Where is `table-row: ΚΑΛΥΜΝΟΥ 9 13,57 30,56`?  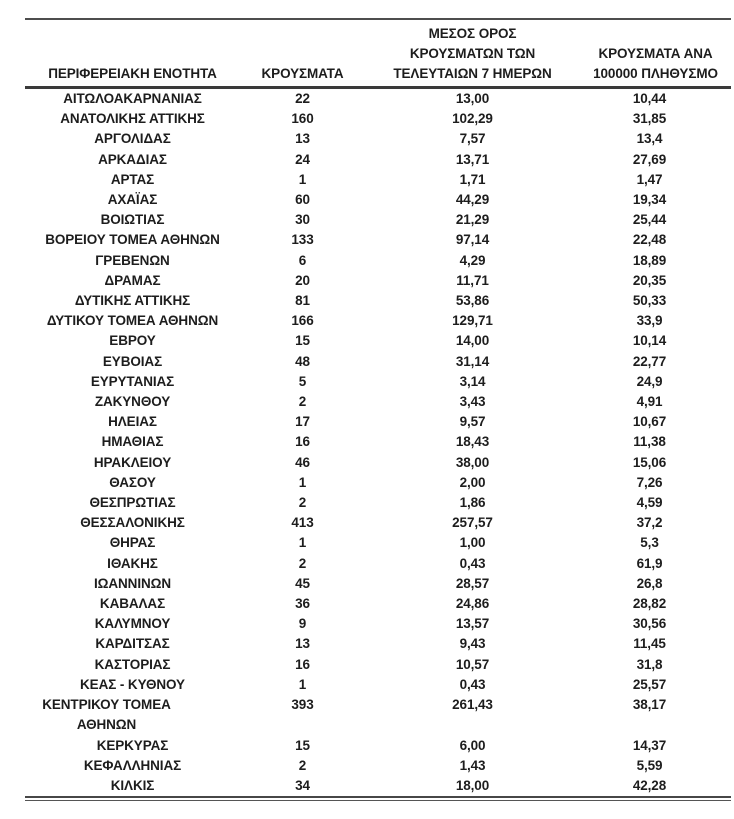 table-row: ΚΑΛΥΜΝΟΥ 9 13,57 30,56 is located at coordinates (378, 624).